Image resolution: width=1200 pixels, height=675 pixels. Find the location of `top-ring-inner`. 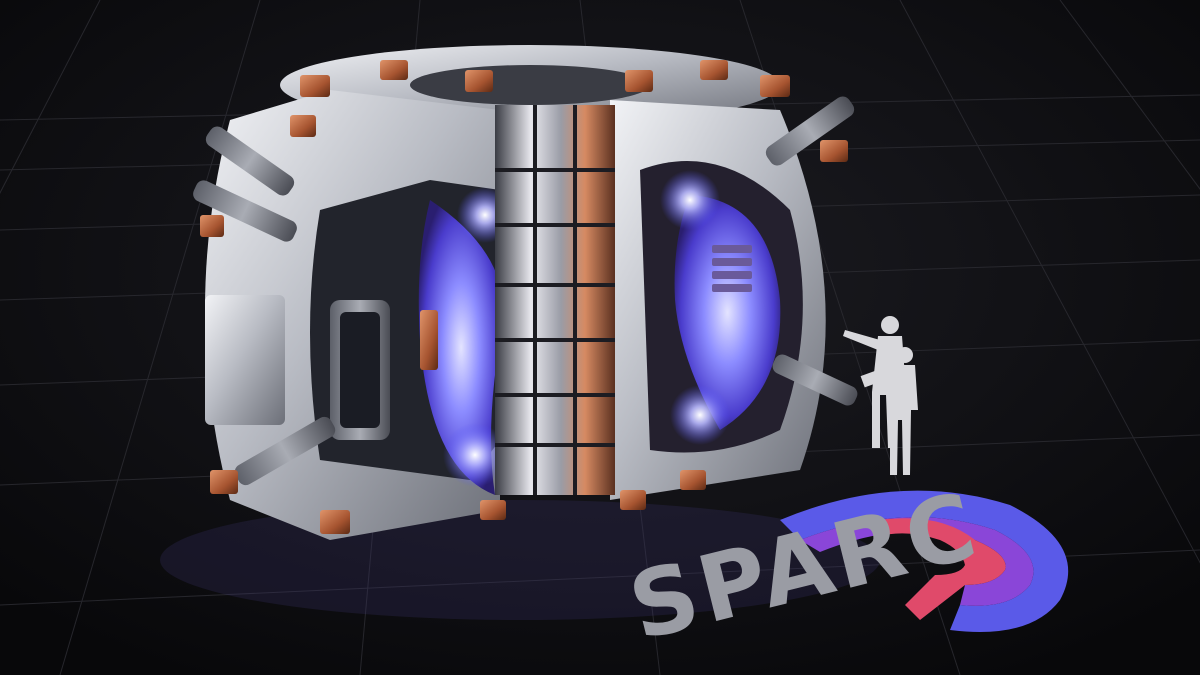

top-ring-inner is located at coordinates (530, 85).